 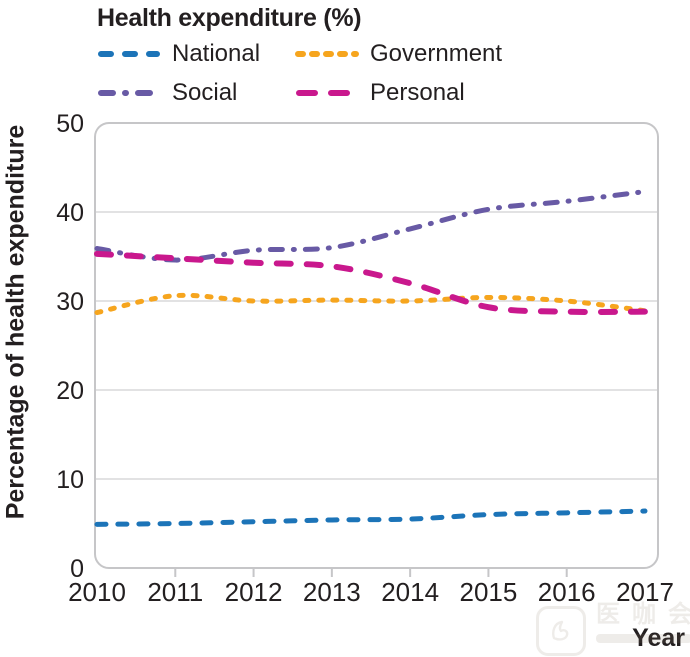 I want to click on legend-label-social: Social, so click(x=205, y=92).